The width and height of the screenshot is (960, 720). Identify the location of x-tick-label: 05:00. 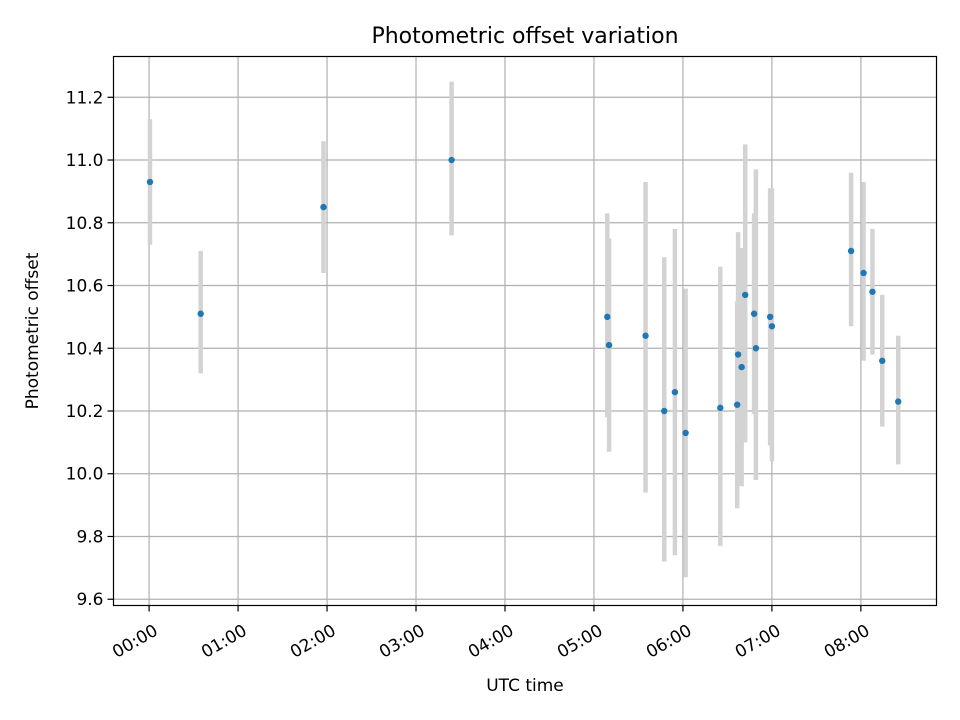
(580, 642).